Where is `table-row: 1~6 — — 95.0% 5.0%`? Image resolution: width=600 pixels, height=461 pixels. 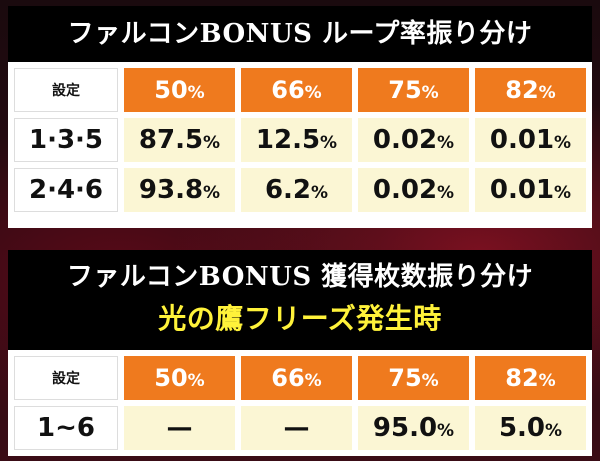 table-row: 1~6 — — 95.0% 5.0% is located at coordinates (300, 428).